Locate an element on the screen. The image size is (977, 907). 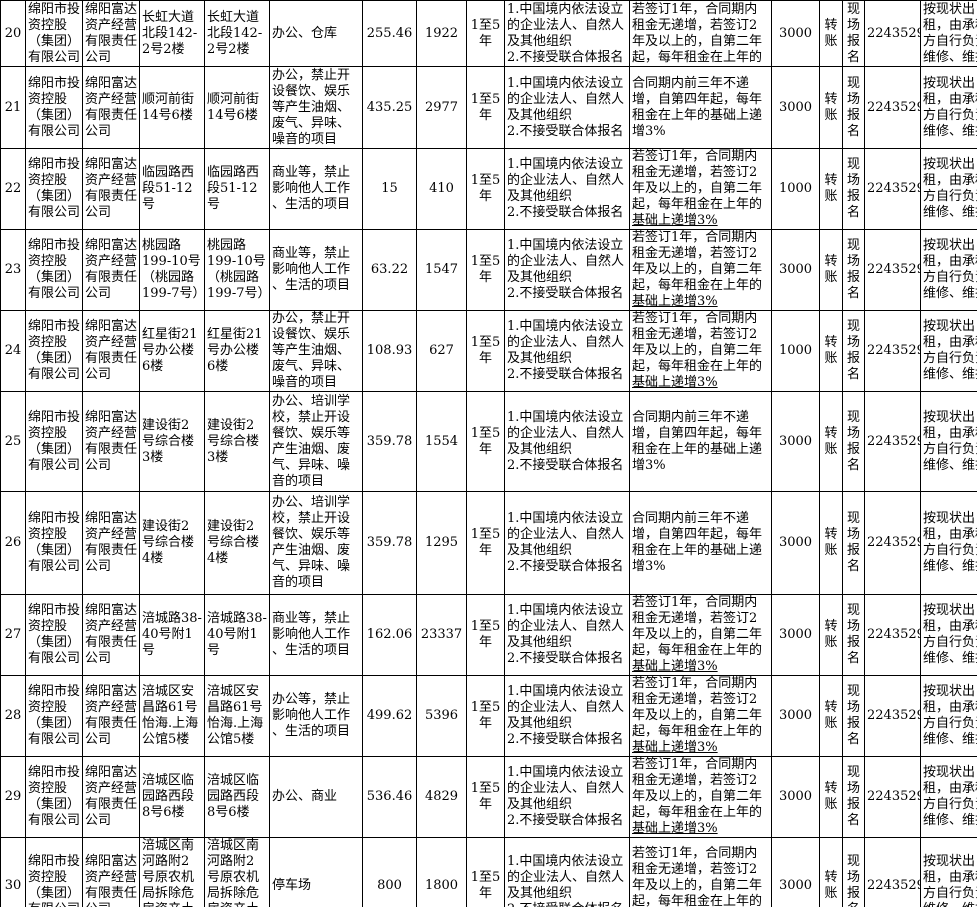
cell-row-number: 20 is located at coordinates (13, 33).